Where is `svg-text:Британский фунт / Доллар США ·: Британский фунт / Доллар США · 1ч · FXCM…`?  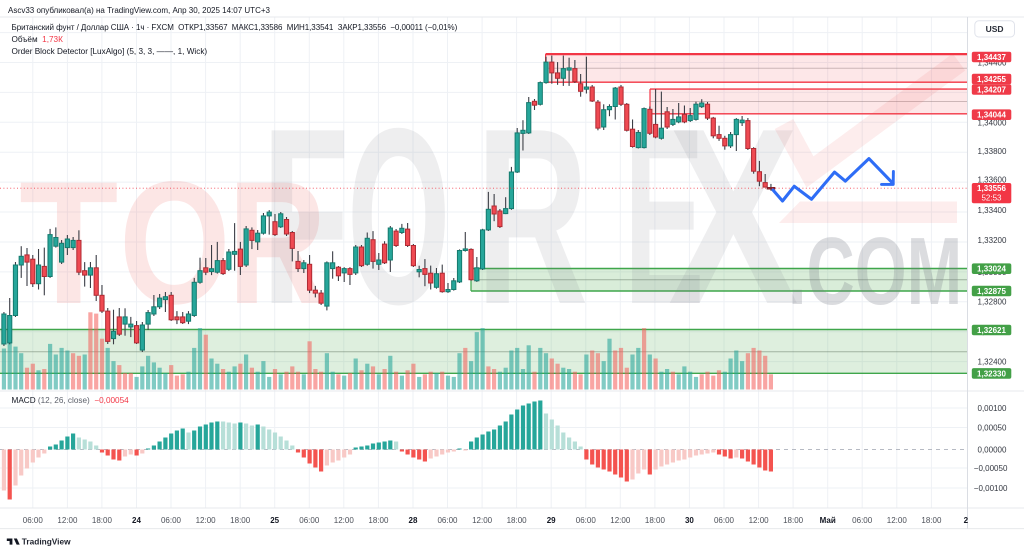 svg-text:Британский фунт / Доллар США ·: Британский фунт / Доллар США · 1ч · FXCM… is located at coordinates (235, 27).